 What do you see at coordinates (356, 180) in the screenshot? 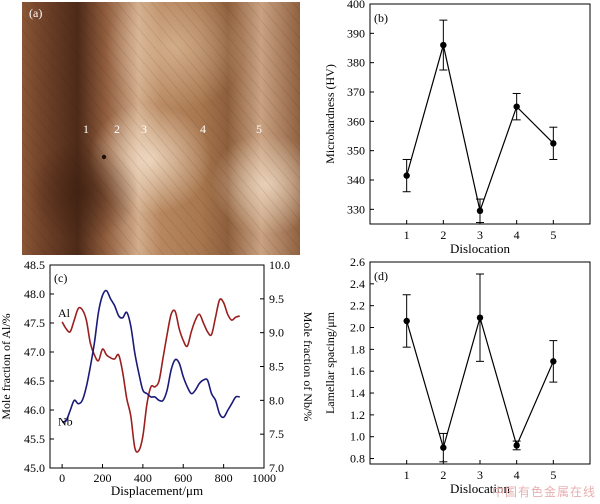
I see `panel-b-y-tick-label: 340` at bounding box center [356, 180].